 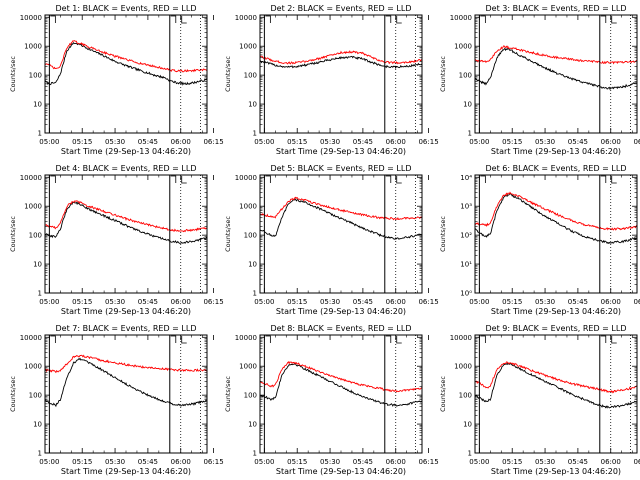 I want to click on panel-title: Det 4: BLACK = Events, RED = LLD, so click(x=126, y=168).